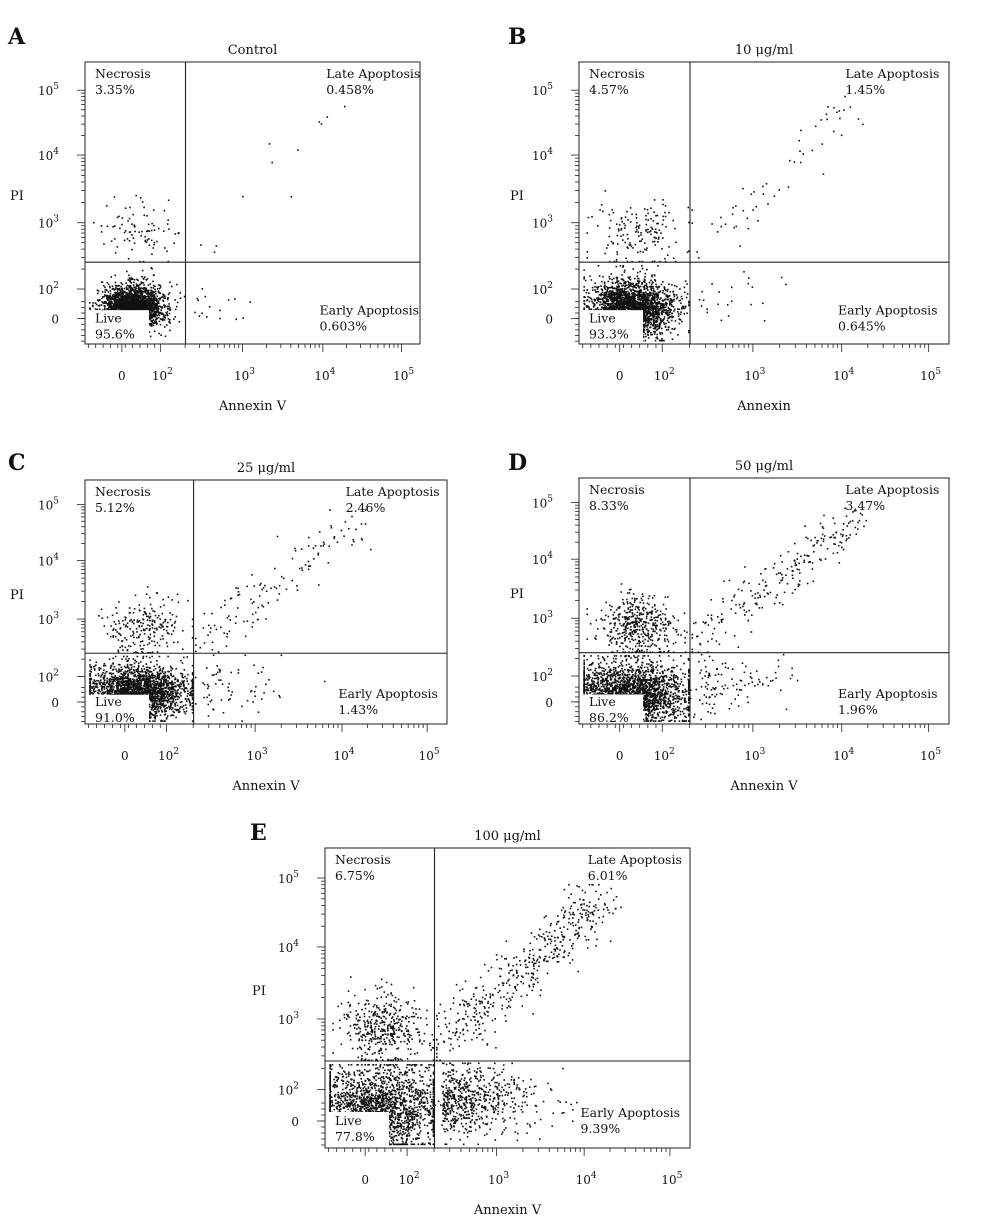 The image size is (1000, 1227). Describe the element at coordinates (16, 37) in the screenshot. I see `panel-letter: A` at that location.